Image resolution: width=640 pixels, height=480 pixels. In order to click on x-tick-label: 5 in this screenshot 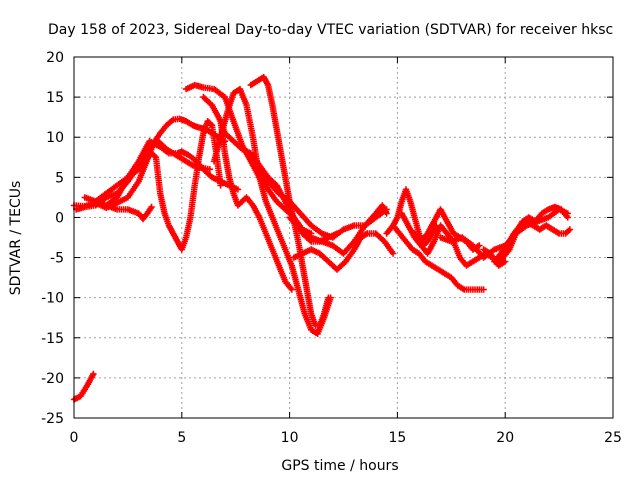, I will do `click(181, 438)`.